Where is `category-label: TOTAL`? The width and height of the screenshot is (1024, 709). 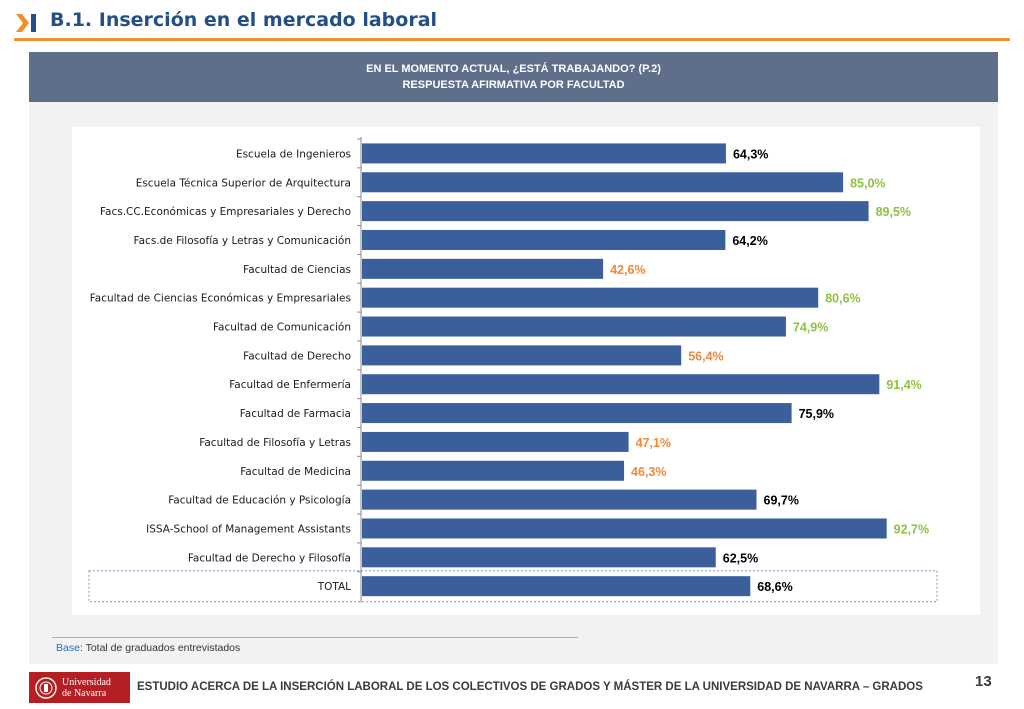
category-label: TOTAL is located at coordinates (334, 587).